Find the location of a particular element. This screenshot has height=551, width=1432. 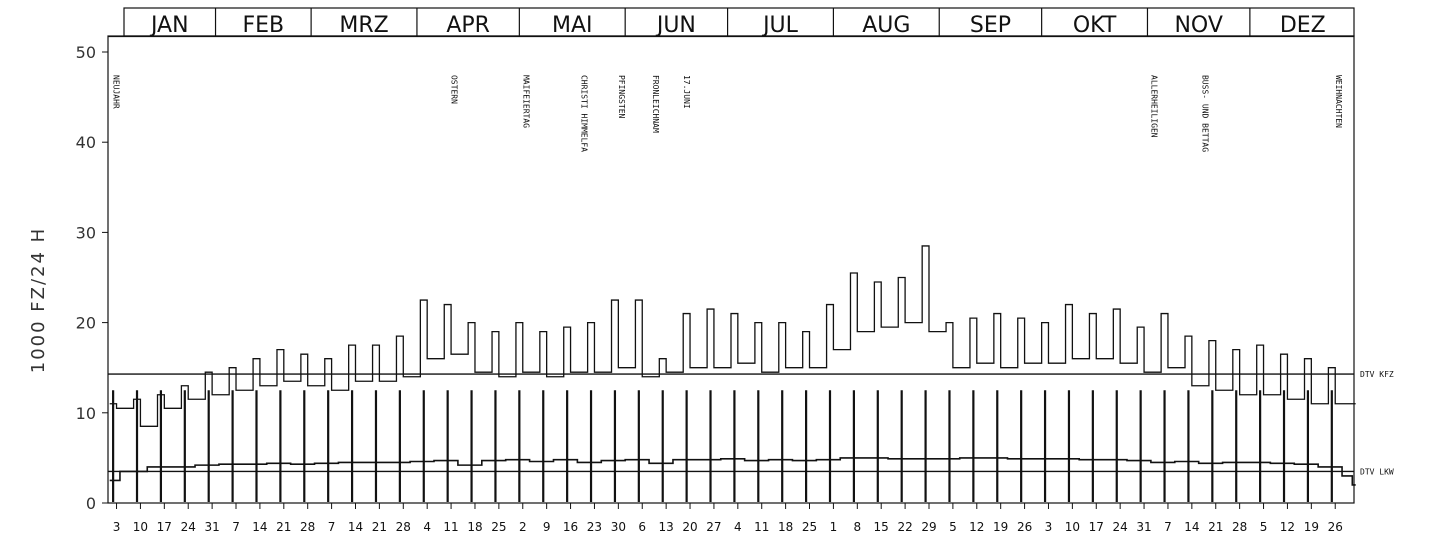

x-tick-label: 13 is located at coordinates (665, 527).